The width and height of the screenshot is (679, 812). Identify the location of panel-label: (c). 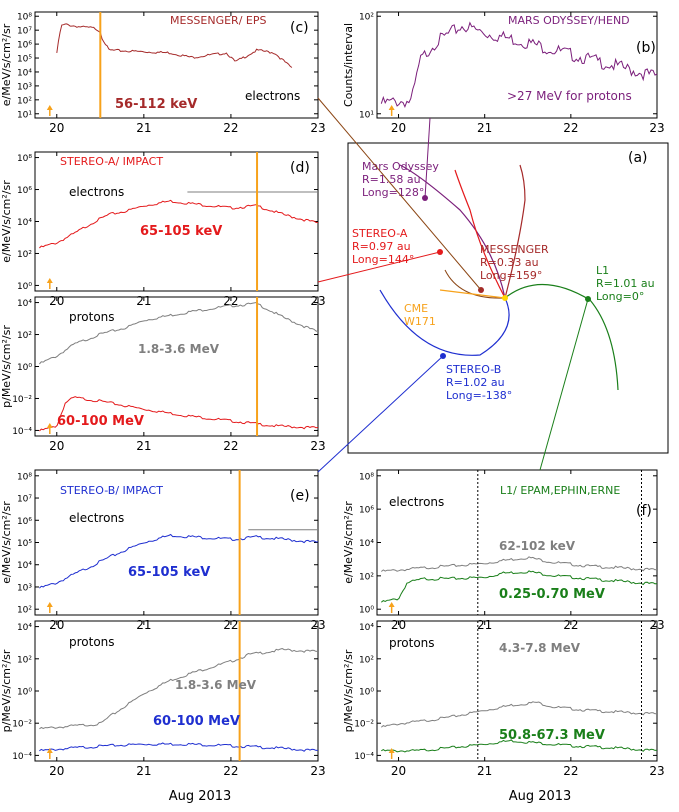
(299, 28).